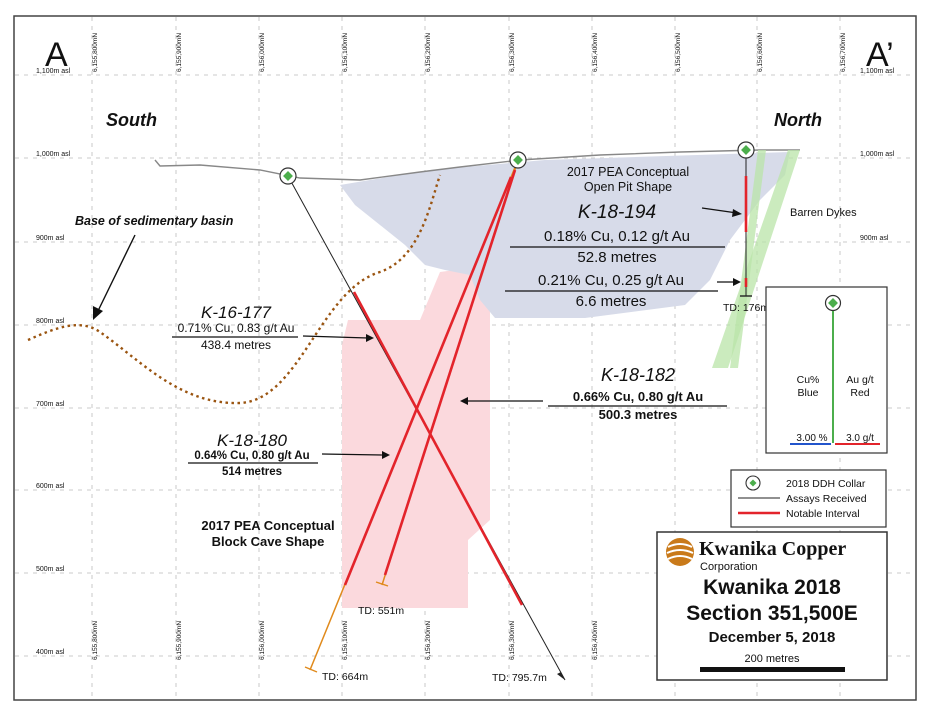 The width and height of the screenshot is (930, 719). I want to click on pit-label-line1: 2017 PEA Conceptual, so click(628, 172).